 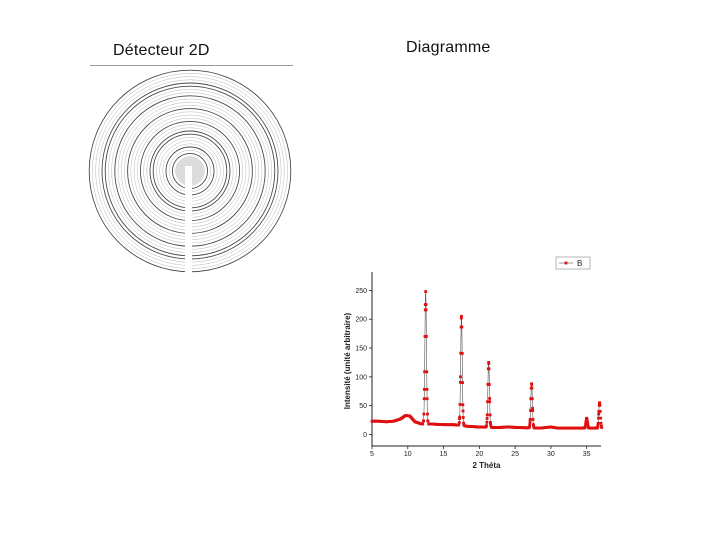 What do you see at coordinates (365, 435) in the screenshot?
I see `y-tick-label: 0` at bounding box center [365, 435].